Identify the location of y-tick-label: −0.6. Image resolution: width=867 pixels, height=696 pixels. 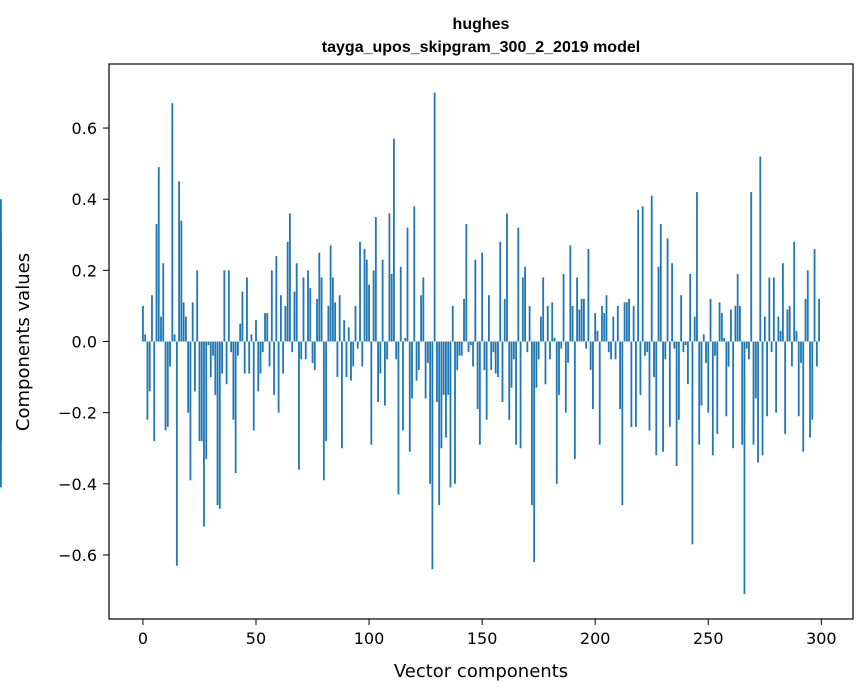
(77, 555).